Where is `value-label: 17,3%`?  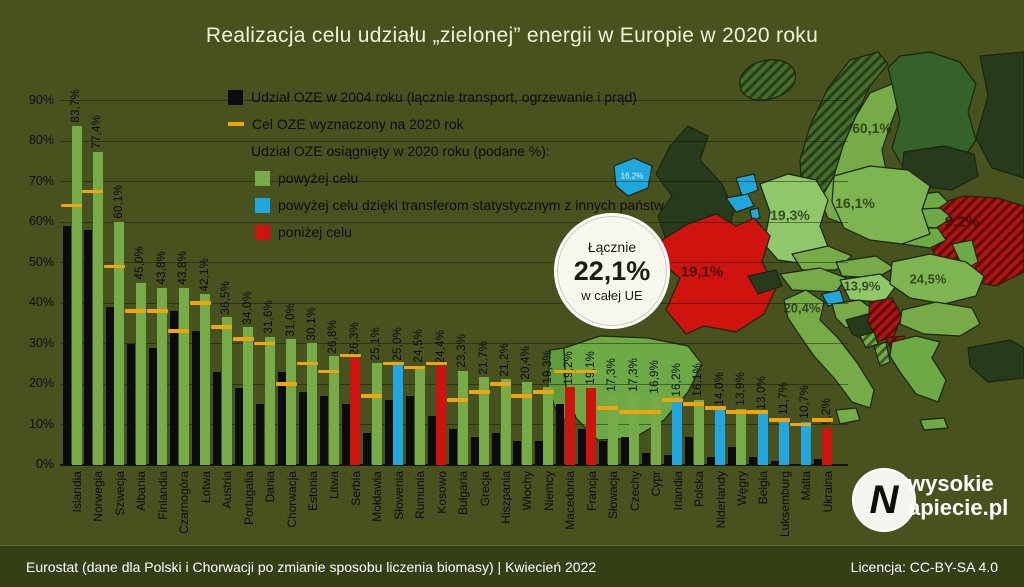
value-label: 17,3% is located at coordinates (633, 375).